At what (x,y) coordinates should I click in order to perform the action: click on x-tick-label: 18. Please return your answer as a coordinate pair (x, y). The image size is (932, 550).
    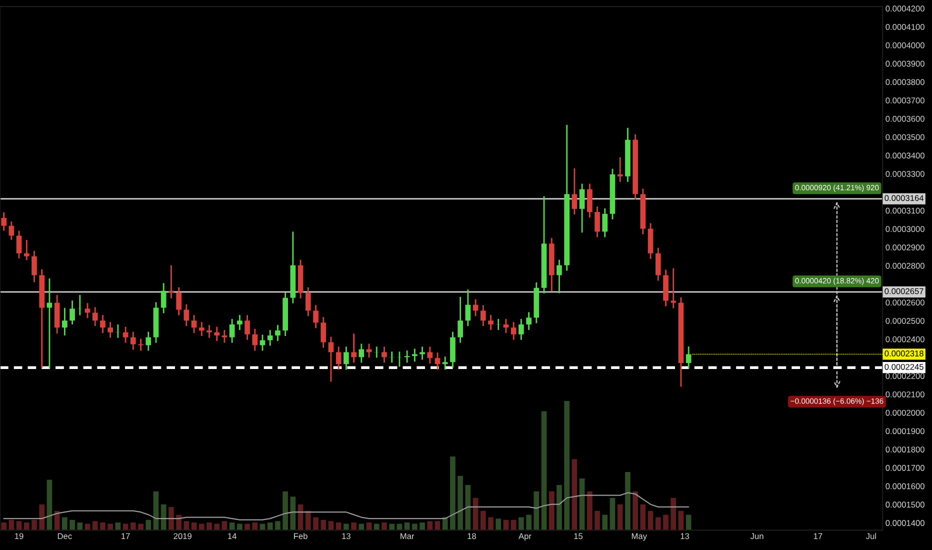
    Looking at the image, I should click on (472, 536).